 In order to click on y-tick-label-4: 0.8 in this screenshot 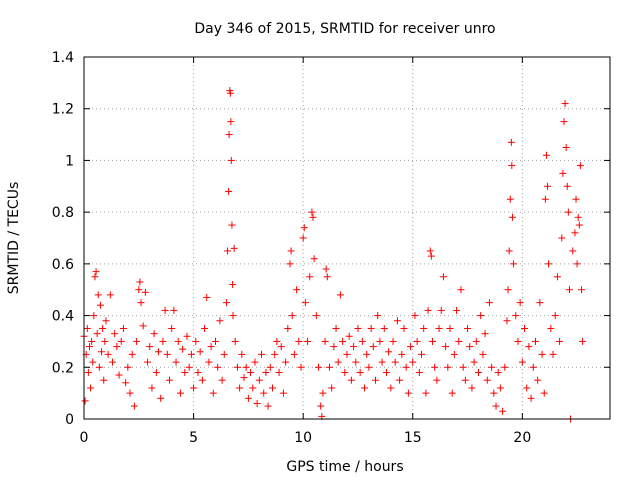, I will do `click(63, 213)`.